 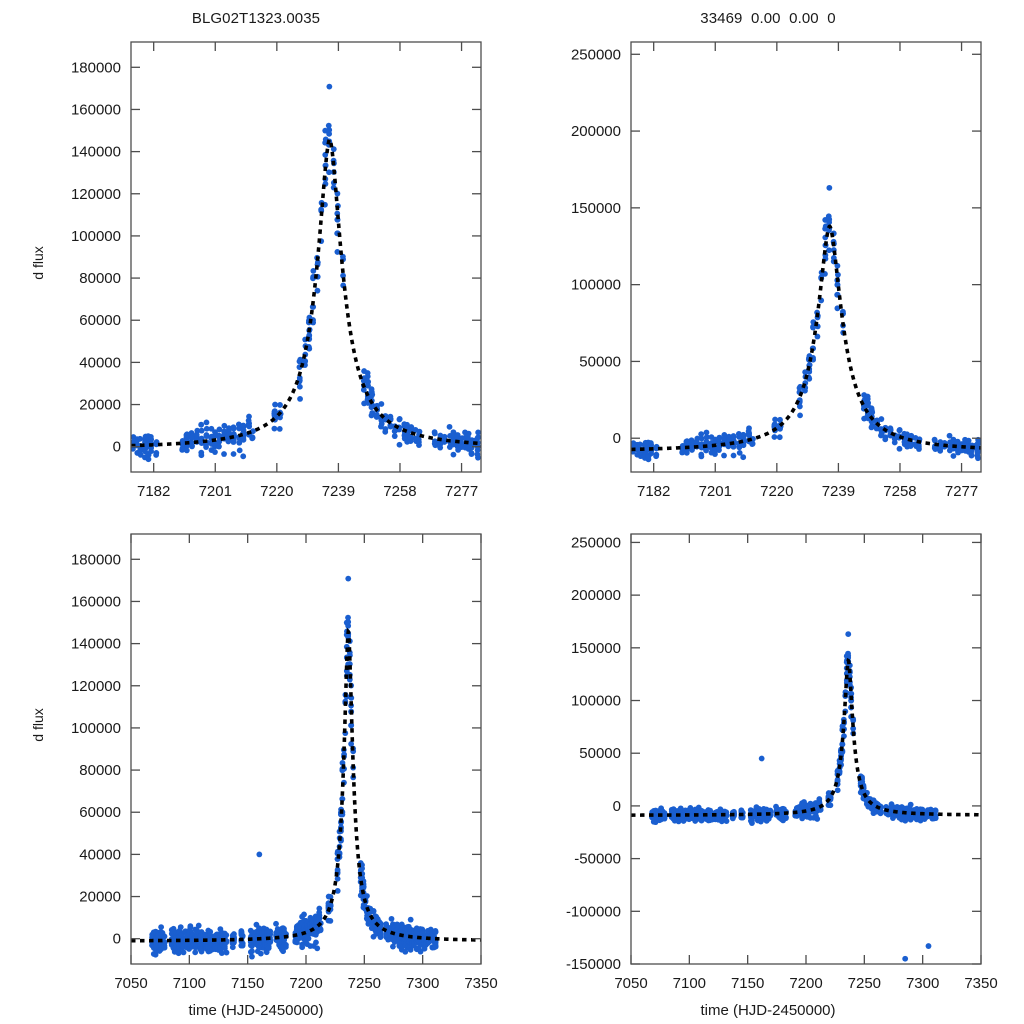 What do you see at coordinates (593, 911) in the screenshot?
I see `y-tick-label: -100000` at bounding box center [593, 911].